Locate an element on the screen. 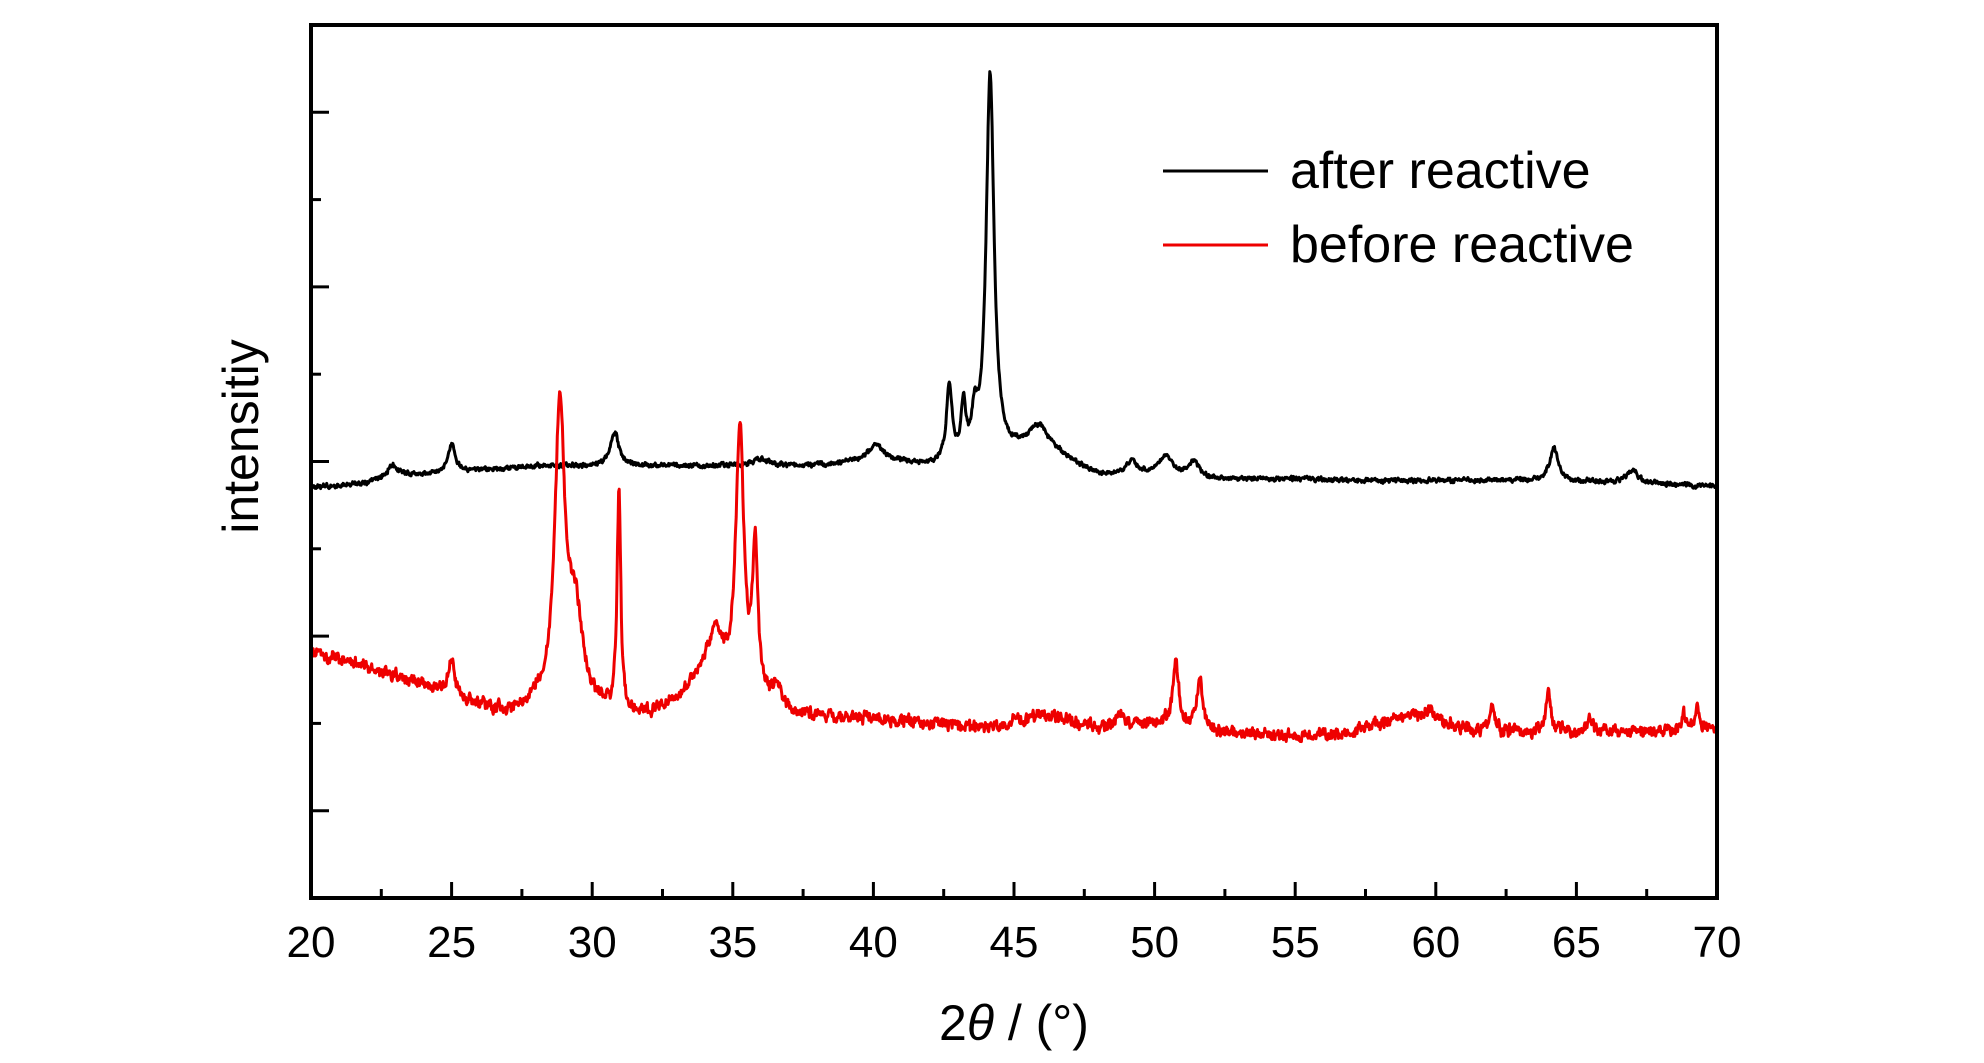  x-tick-label: 25 is located at coordinates (451, 942).